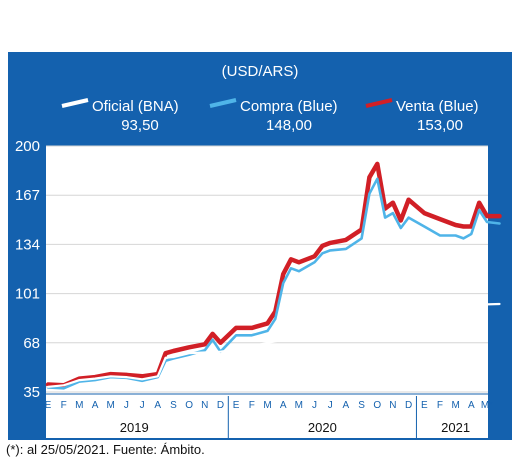 The height and width of the screenshot is (465, 520). I want to click on x-tick-label-4: M, so click(111, 405).